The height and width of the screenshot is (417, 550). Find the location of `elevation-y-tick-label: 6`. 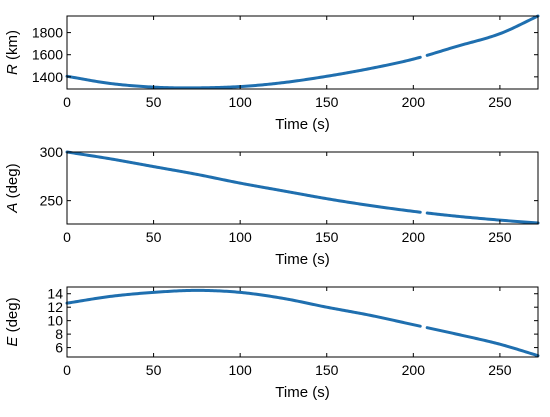

elevation-y-tick-label: 6 is located at coordinates (59, 348).